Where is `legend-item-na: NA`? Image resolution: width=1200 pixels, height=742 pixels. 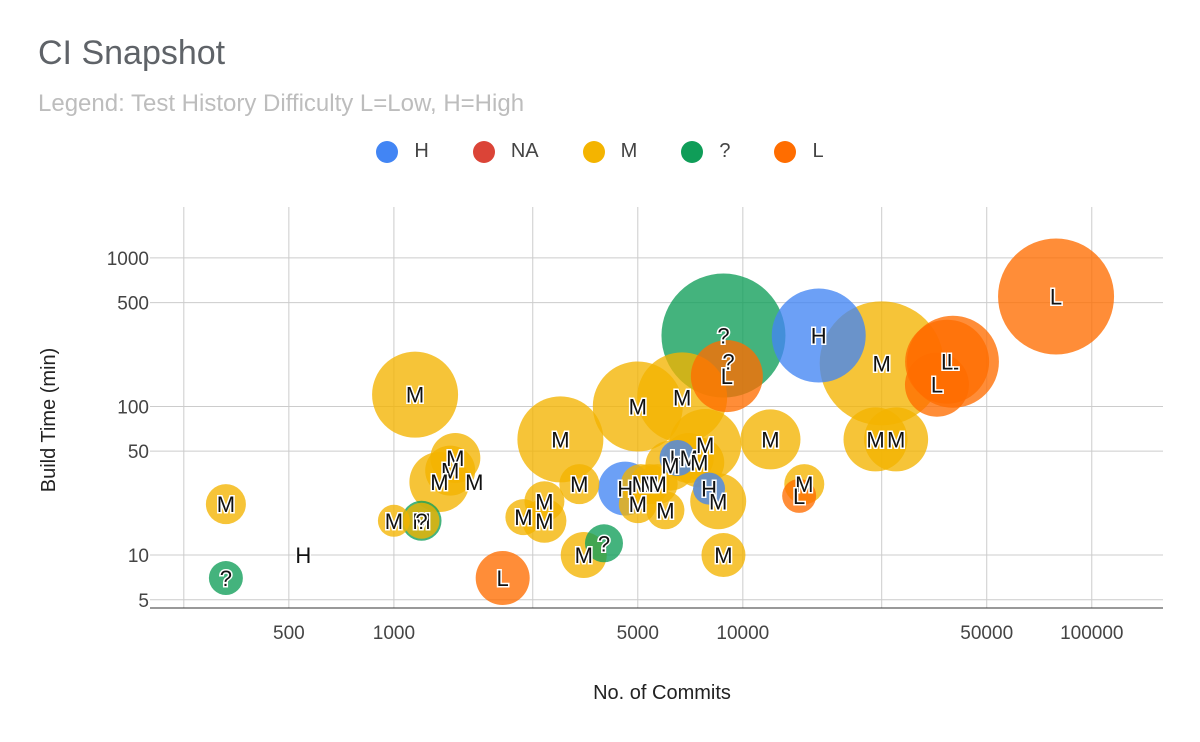 legend-item-na: NA is located at coordinates (505, 151).